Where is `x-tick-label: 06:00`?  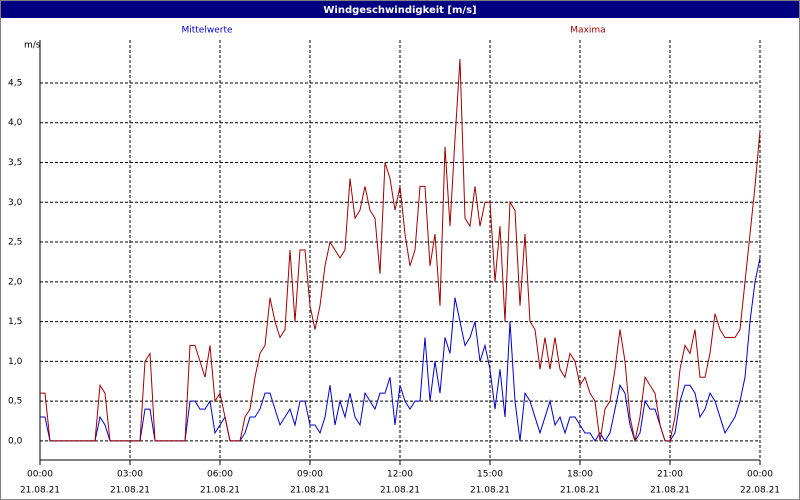
x-tick-label: 06:00 is located at coordinates (220, 475).